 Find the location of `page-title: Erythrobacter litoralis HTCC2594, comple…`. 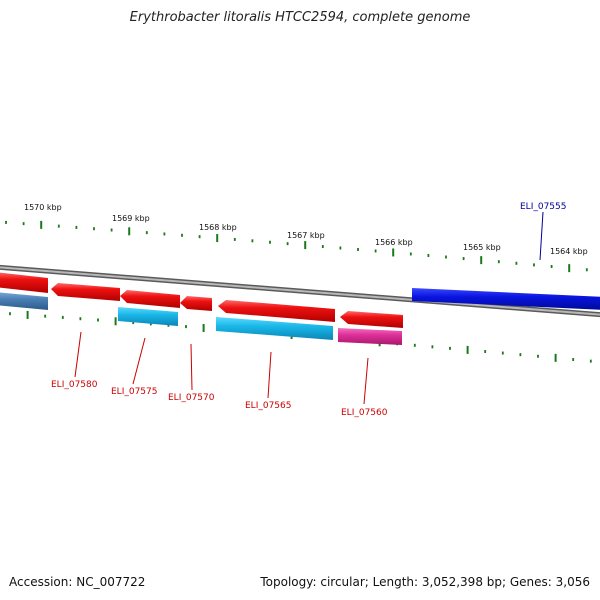

page-title: Erythrobacter litoralis HTCC2594, comple… is located at coordinates (300, 17).